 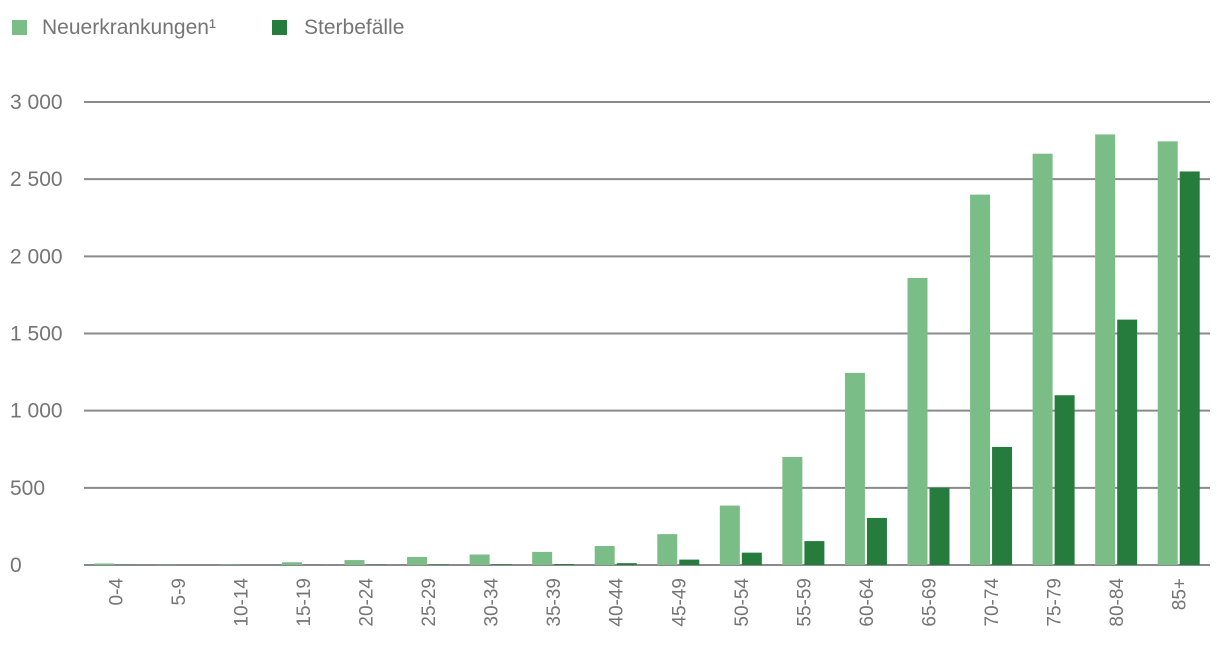 What do you see at coordinates (36, 179) in the screenshot?
I see `y-tick-label: 2 500` at bounding box center [36, 179].